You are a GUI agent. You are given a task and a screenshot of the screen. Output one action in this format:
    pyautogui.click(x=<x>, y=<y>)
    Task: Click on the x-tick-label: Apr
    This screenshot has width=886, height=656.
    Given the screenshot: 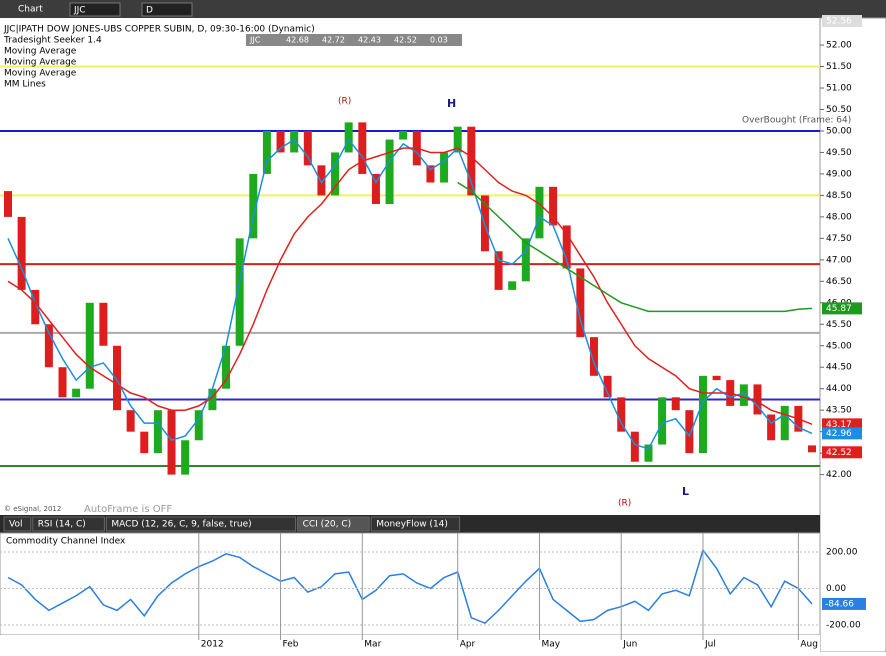 What is the action you would take?
    pyautogui.click(x=468, y=645)
    